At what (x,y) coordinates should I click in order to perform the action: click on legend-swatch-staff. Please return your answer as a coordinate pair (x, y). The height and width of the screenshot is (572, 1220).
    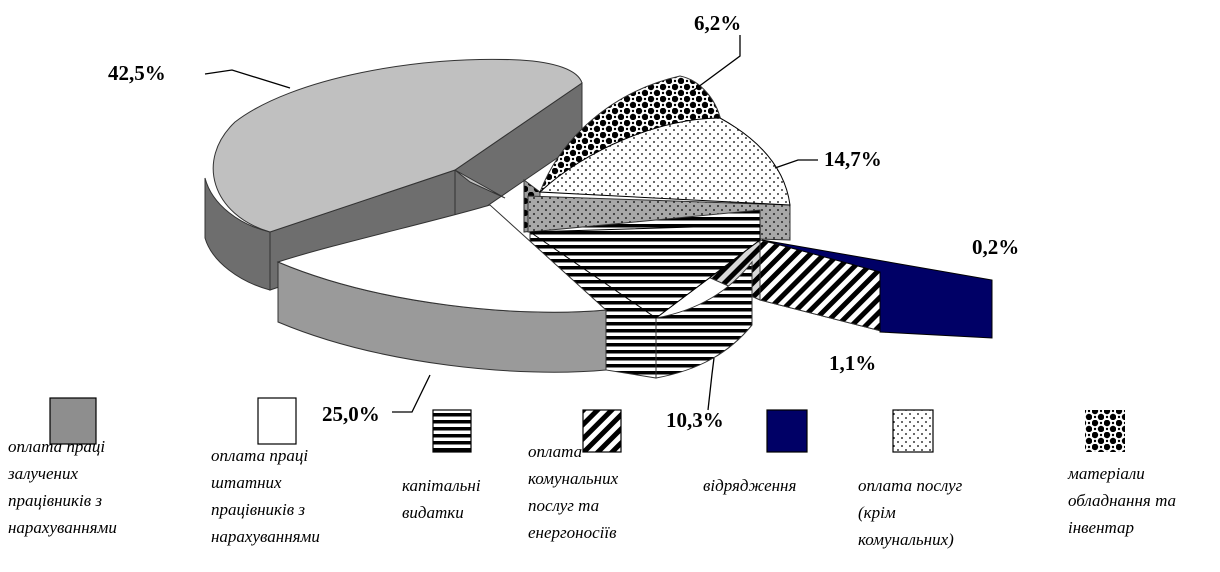
    Looking at the image, I should click on (277, 421).